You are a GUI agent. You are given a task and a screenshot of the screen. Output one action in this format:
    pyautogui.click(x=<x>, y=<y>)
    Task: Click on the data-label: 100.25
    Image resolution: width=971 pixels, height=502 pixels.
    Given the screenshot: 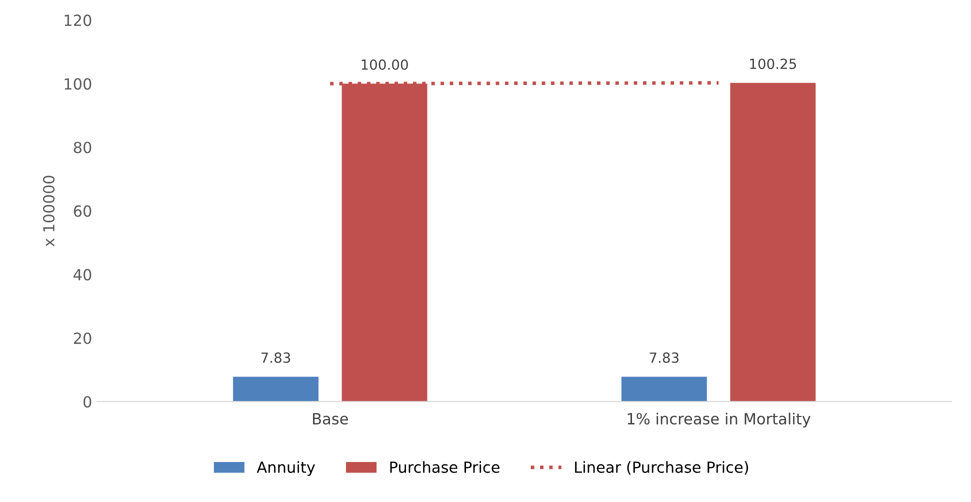 What is the action you would take?
    pyautogui.click(x=773, y=64)
    